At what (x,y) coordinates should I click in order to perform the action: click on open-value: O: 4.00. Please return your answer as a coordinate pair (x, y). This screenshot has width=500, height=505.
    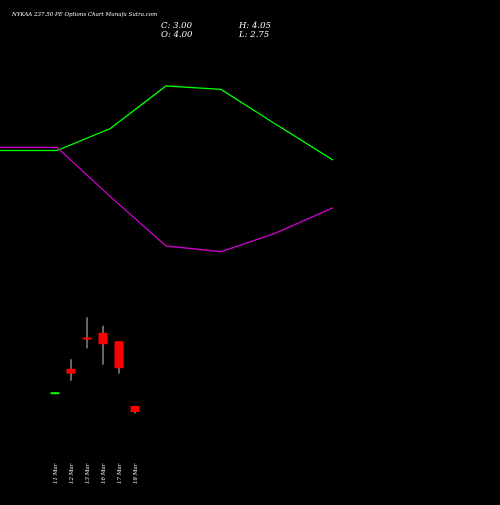
    Looking at the image, I should click on (177, 35).